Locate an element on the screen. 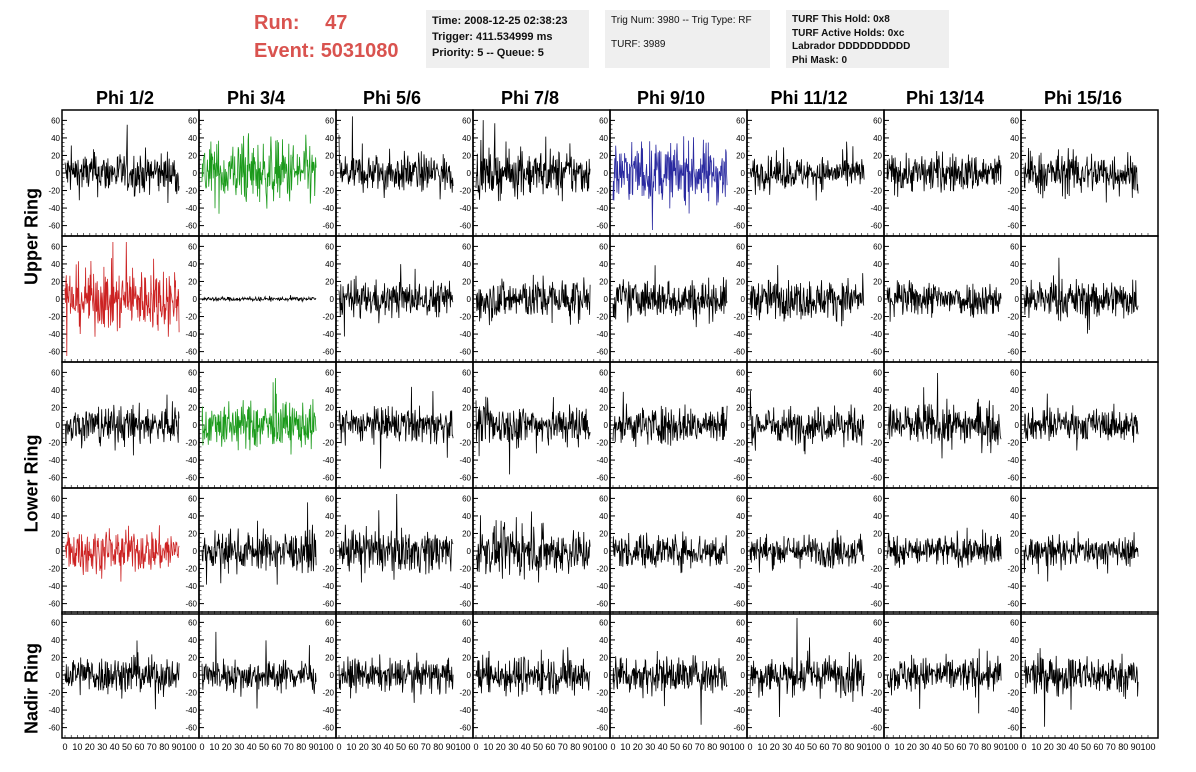  panel-r3-c8: -60 -40 -20 0 20 40 60 is located at coordinates (1083, 425).